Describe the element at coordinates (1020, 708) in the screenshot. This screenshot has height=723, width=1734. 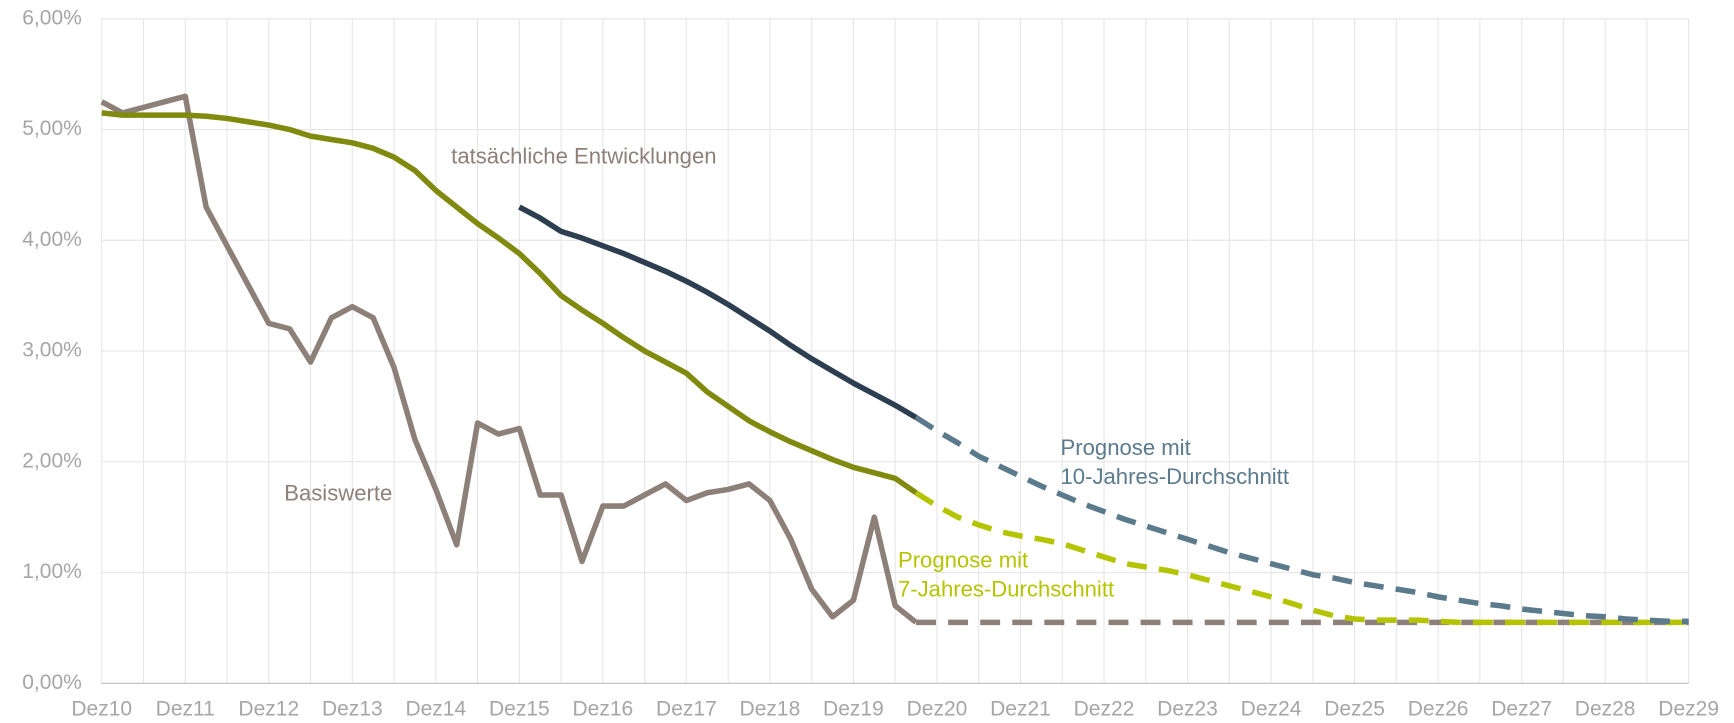
I see `x-tick-label: Dez21` at that location.